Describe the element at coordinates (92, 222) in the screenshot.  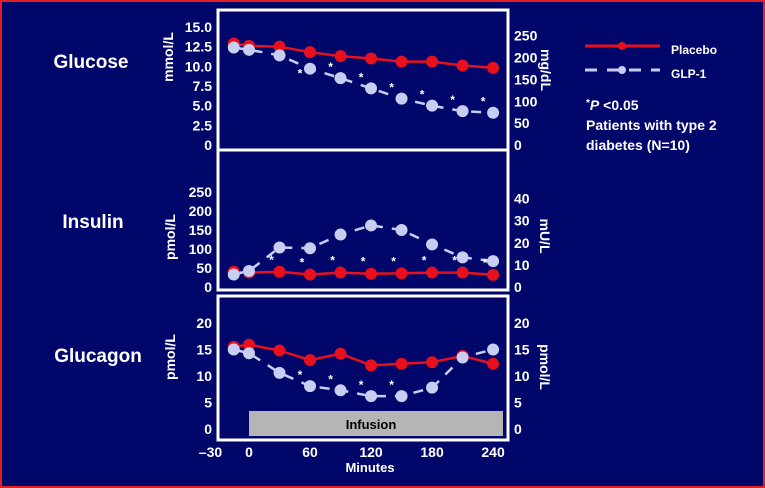
I see `panel-title-insulin: Insulin` at that location.